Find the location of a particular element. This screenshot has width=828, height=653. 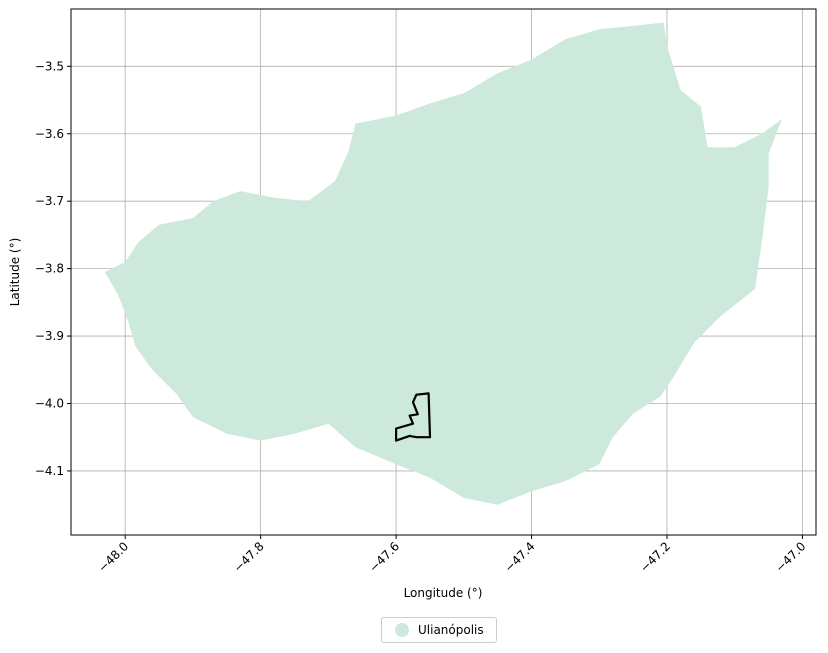

legend-marker-icon is located at coordinates (402, 630).